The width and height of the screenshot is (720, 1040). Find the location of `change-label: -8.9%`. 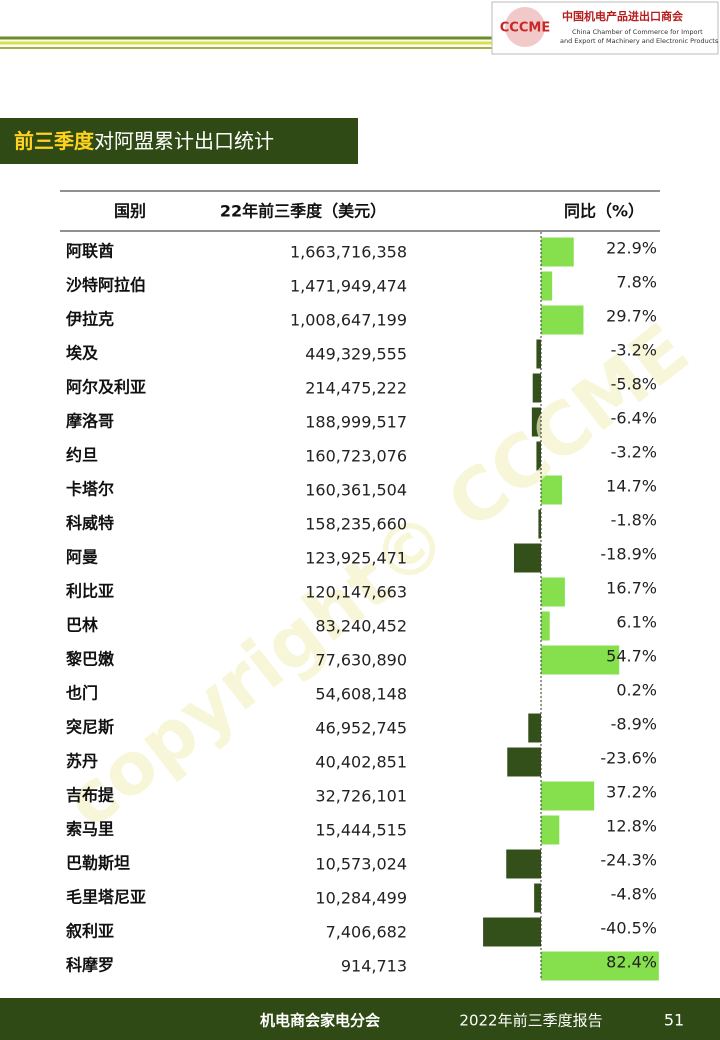

change-label: -8.9% is located at coordinates (634, 724).